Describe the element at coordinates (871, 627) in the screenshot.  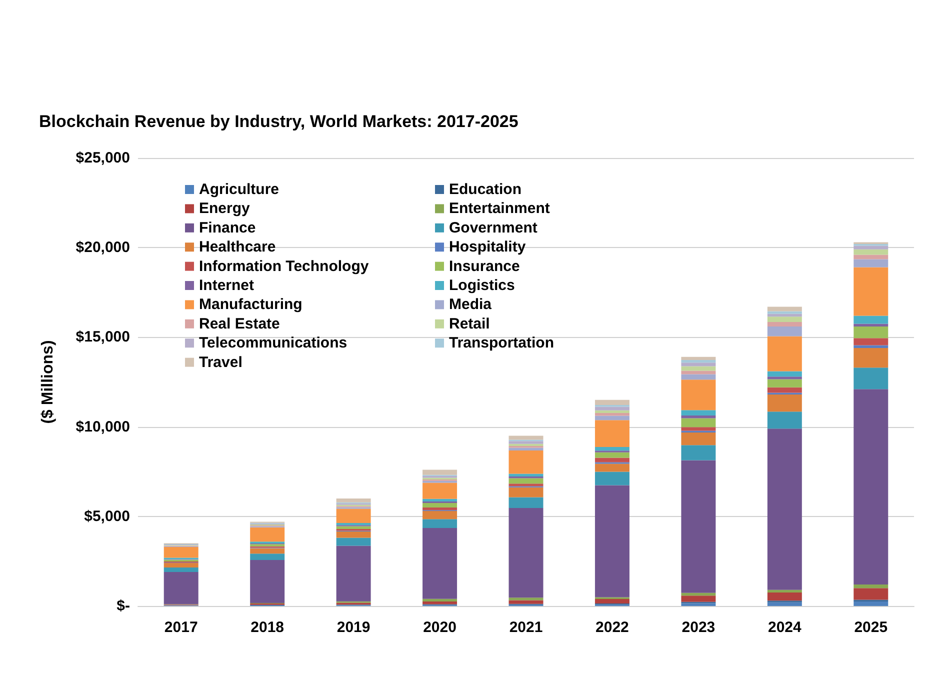
I see `x-tick-label: 2025` at that location.